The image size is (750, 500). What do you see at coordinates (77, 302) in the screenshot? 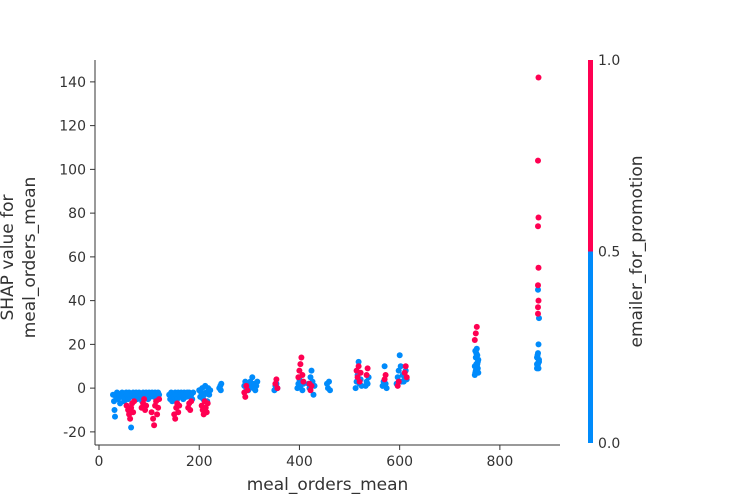
I see `y-tick-label: 40` at bounding box center [77, 302].